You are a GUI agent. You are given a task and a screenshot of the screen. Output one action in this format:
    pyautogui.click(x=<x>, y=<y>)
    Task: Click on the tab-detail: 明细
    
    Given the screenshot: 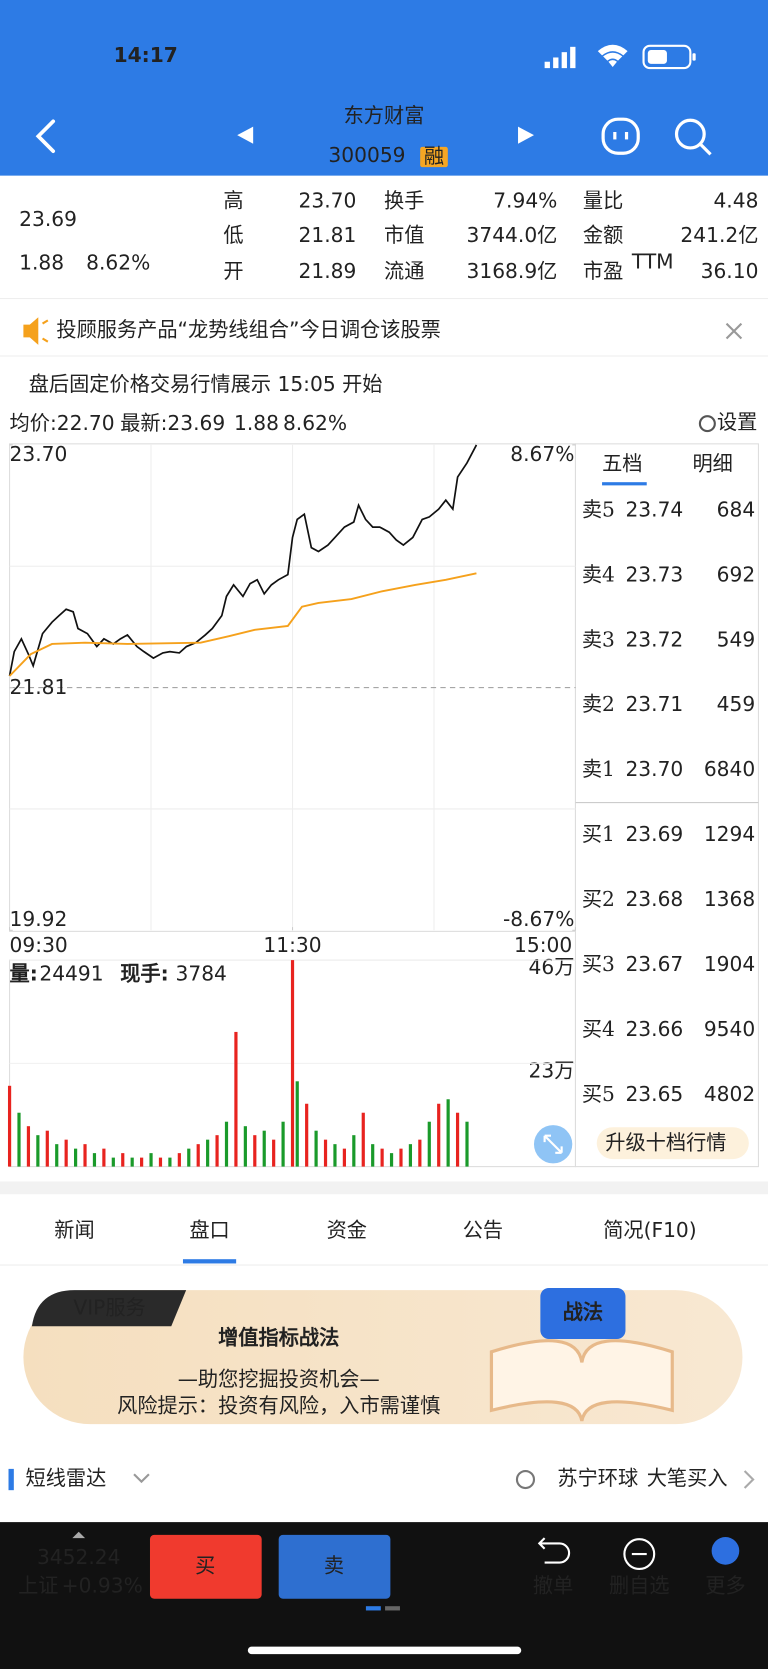 What is the action you would take?
    pyautogui.click(x=712, y=464)
    